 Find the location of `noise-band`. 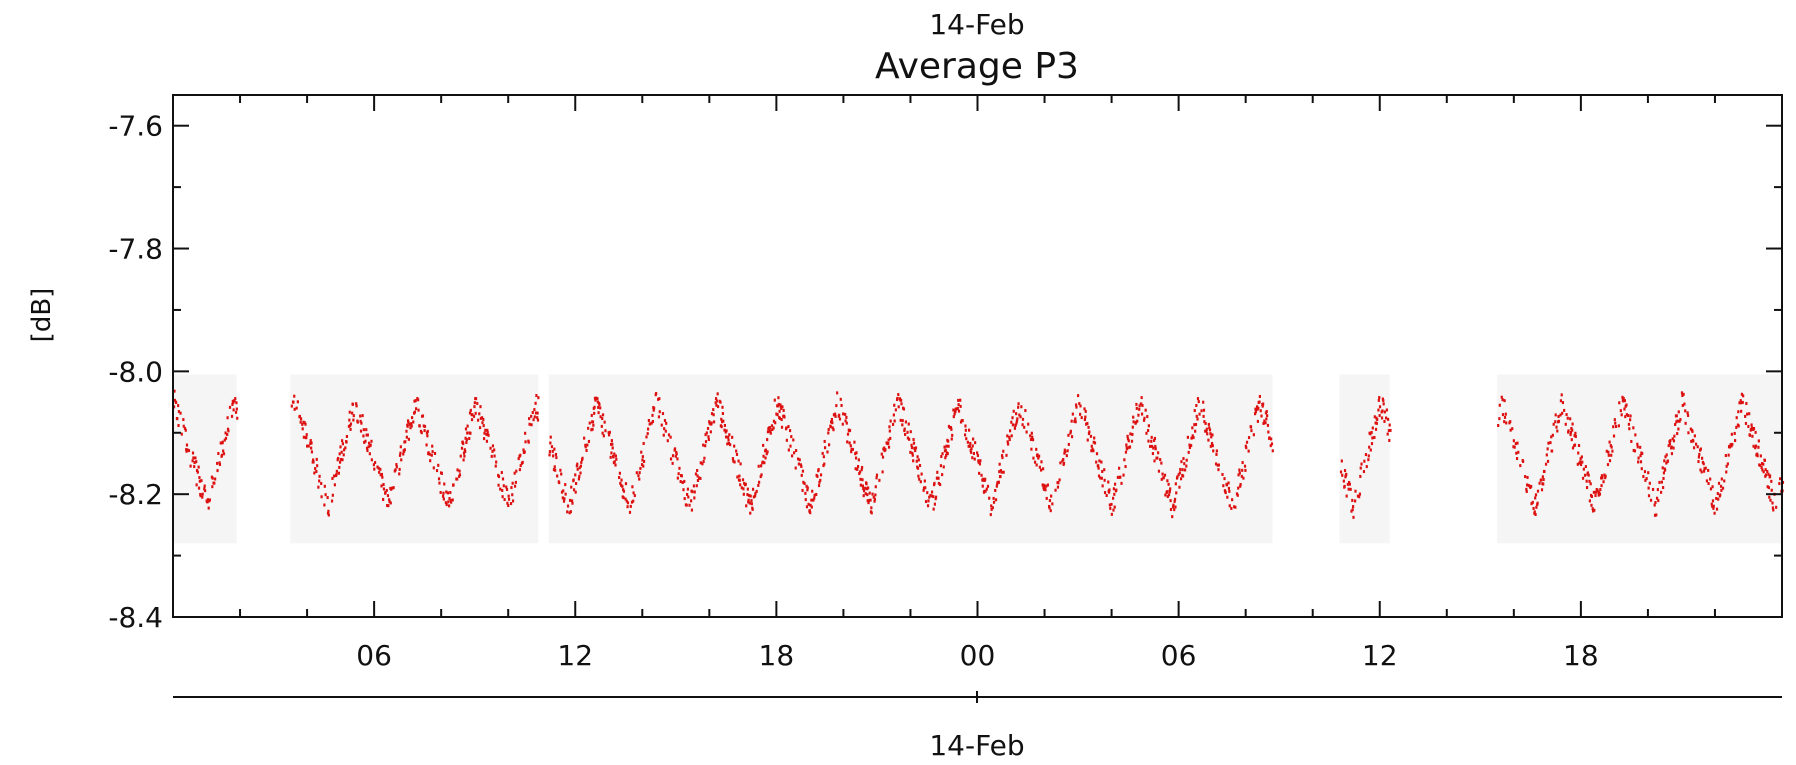

noise-band is located at coordinates (205, 459).